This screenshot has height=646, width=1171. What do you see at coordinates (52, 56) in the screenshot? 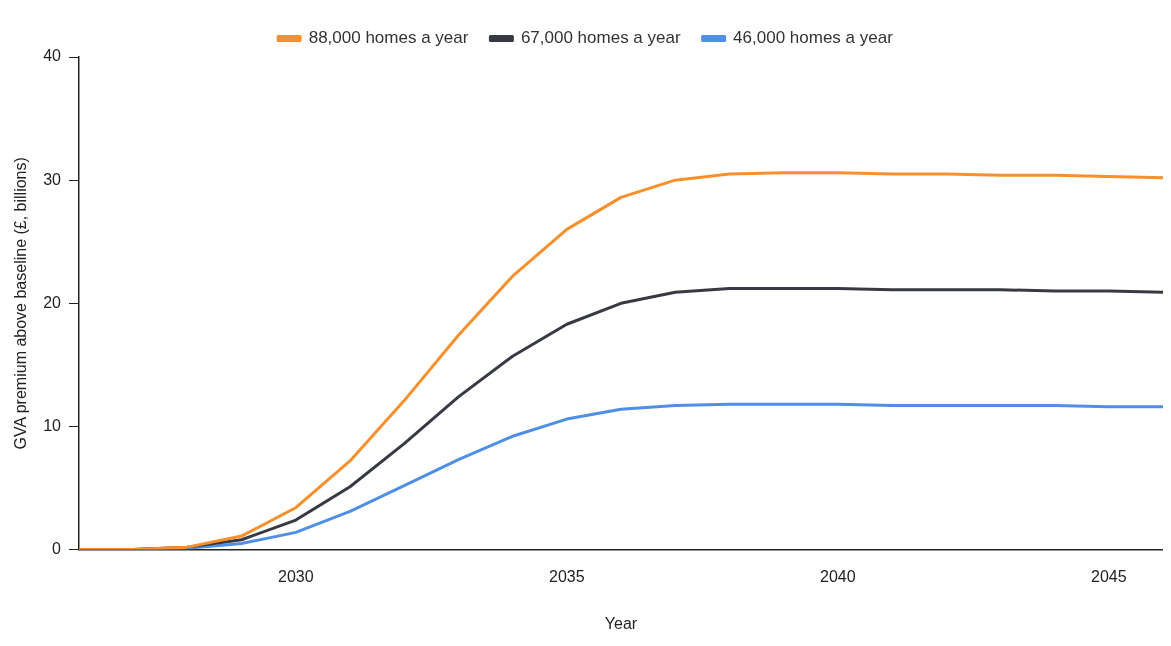
I see `y-tick-label: 40` at bounding box center [52, 56].